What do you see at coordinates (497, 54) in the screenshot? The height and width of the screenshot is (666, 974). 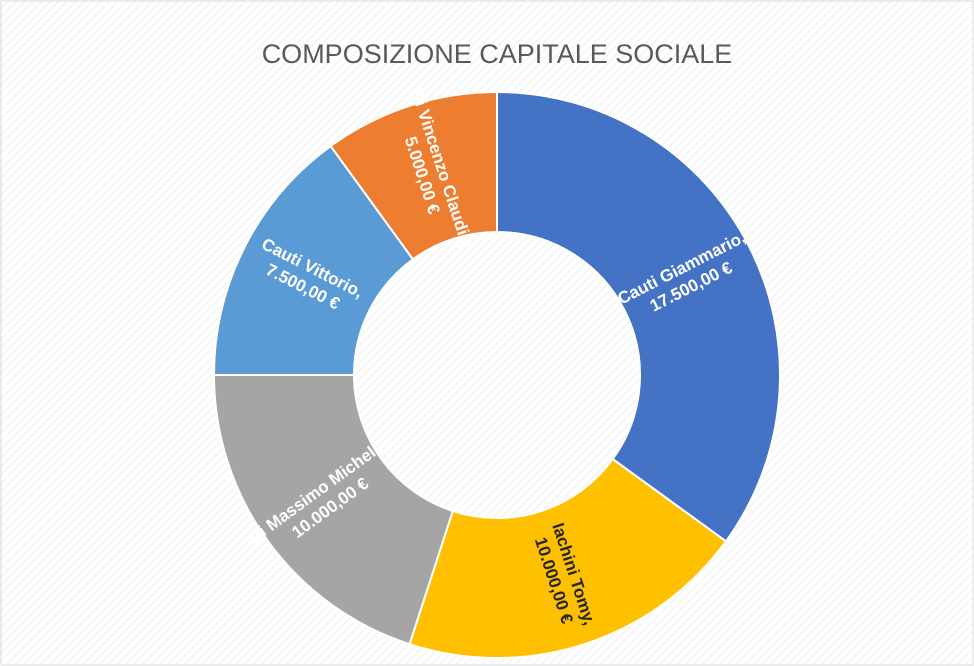 I see `chart-title: COMPOSIZIONE CAPITALE SOCIALE` at bounding box center [497, 54].